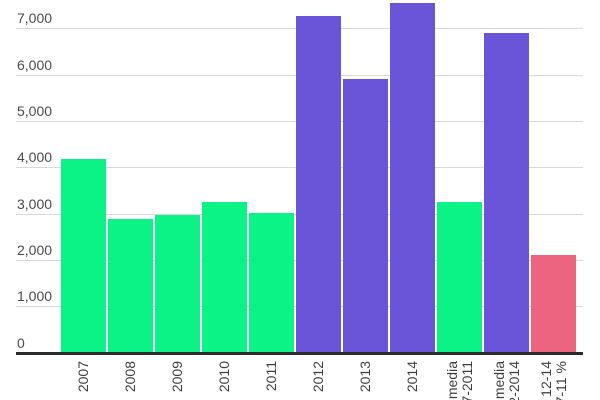 This screenshot has width=600, height=400. What do you see at coordinates (506, 193) in the screenshot?
I see `bar-media-12-2014` at bounding box center [506, 193].